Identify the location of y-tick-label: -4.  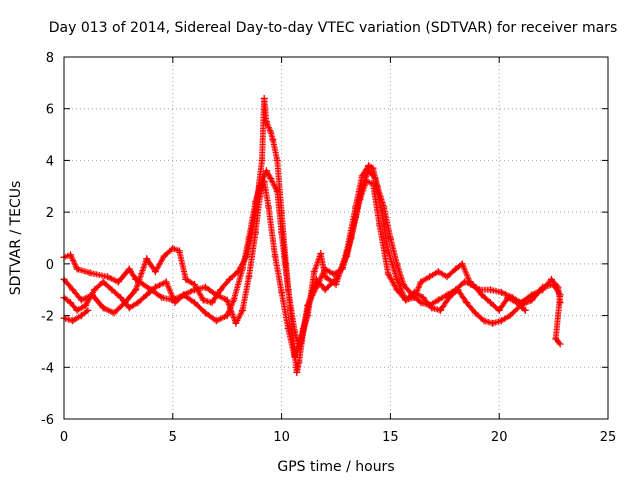
(47, 368).